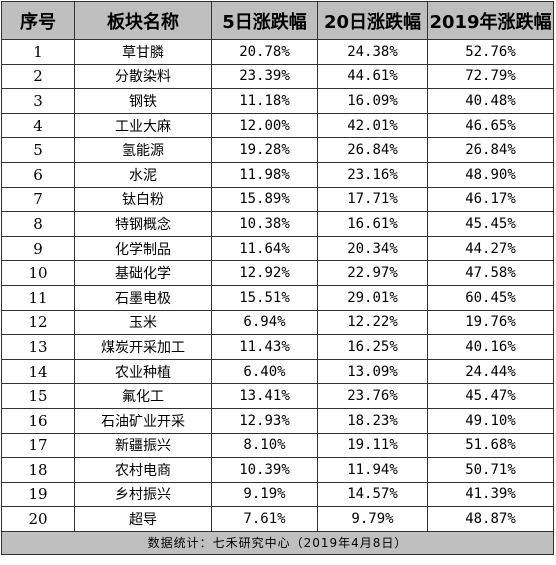 The height and width of the screenshot is (565, 556). What do you see at coordinates (38, 248) in the screenshot?
I see `cell-seq: 9` at bounding box center [38, 248].